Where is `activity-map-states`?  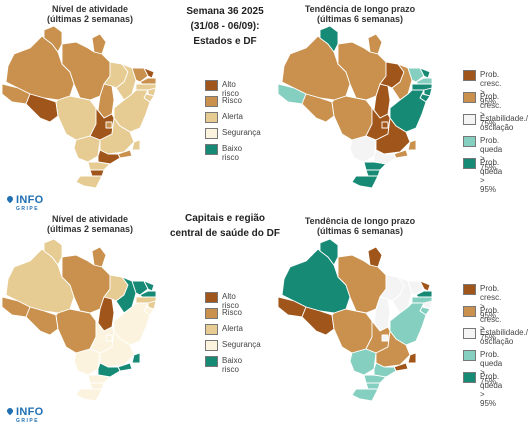
activity-map-states is located at coordinates (79, 107).